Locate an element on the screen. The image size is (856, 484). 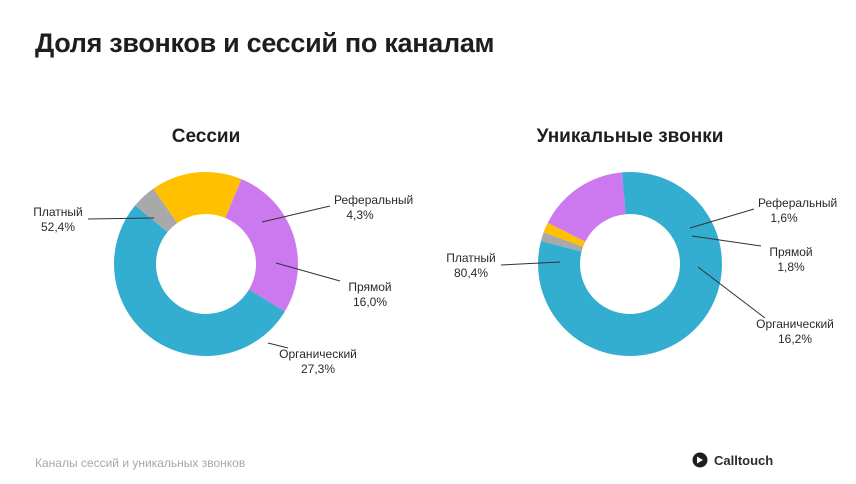
calltouch-logo-icon is located at coordinates (700, 460).